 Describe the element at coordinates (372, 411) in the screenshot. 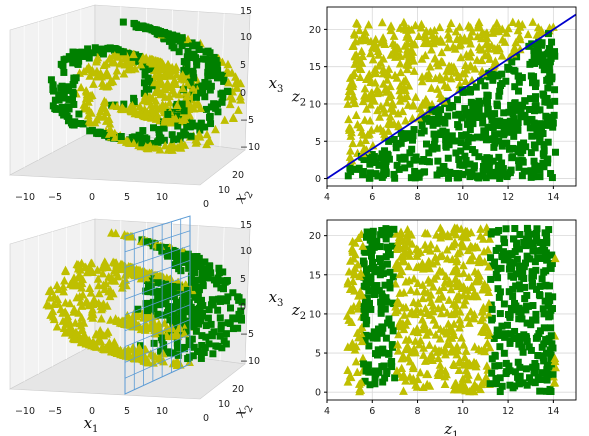

I see `x-tick-label: 6` at that location.